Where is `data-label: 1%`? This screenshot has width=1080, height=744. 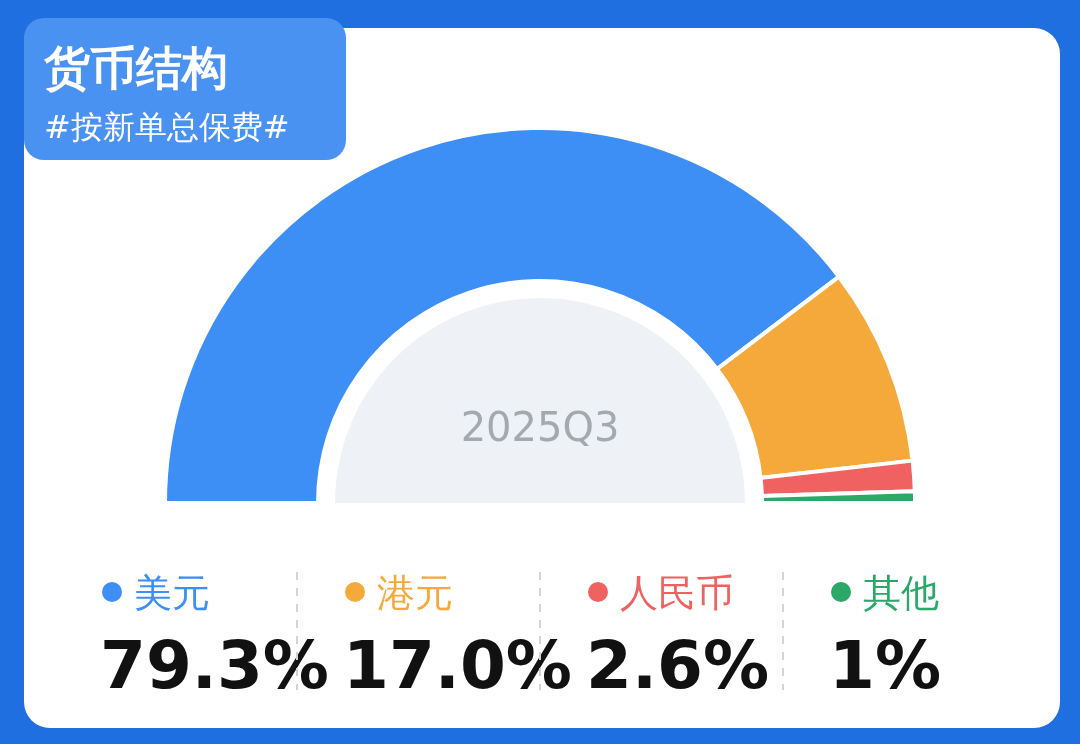 data-label: 1% is located at coordinates (885, 665).